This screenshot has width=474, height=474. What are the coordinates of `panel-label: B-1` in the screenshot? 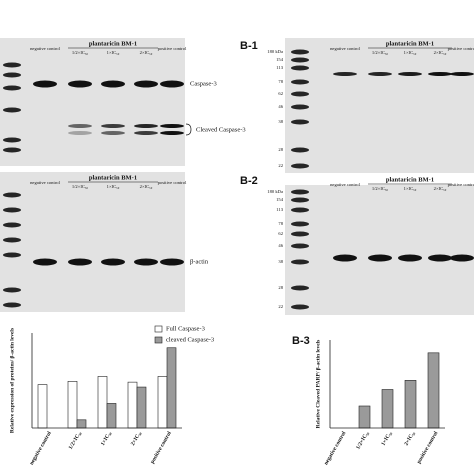 It's located at (249, 46).